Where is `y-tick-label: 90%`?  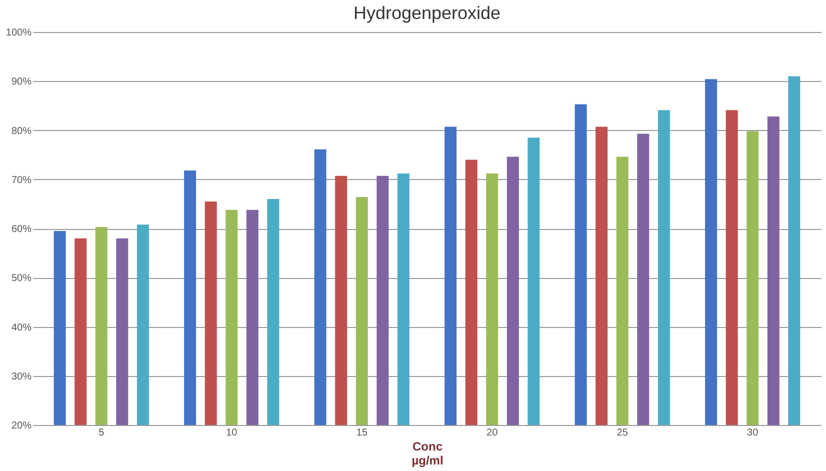 y-tick-label: 90% is located at coordinates (21, 82).